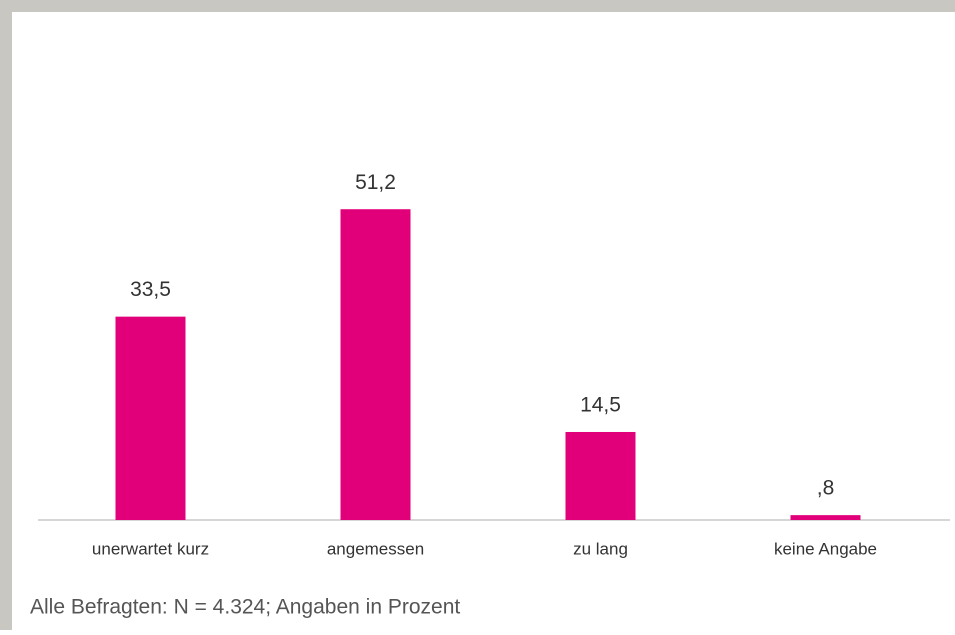 The width and height of the screenshot is (955, 635). I want to click on x-tick-label: unerwartet kurz, so click(150, 548).